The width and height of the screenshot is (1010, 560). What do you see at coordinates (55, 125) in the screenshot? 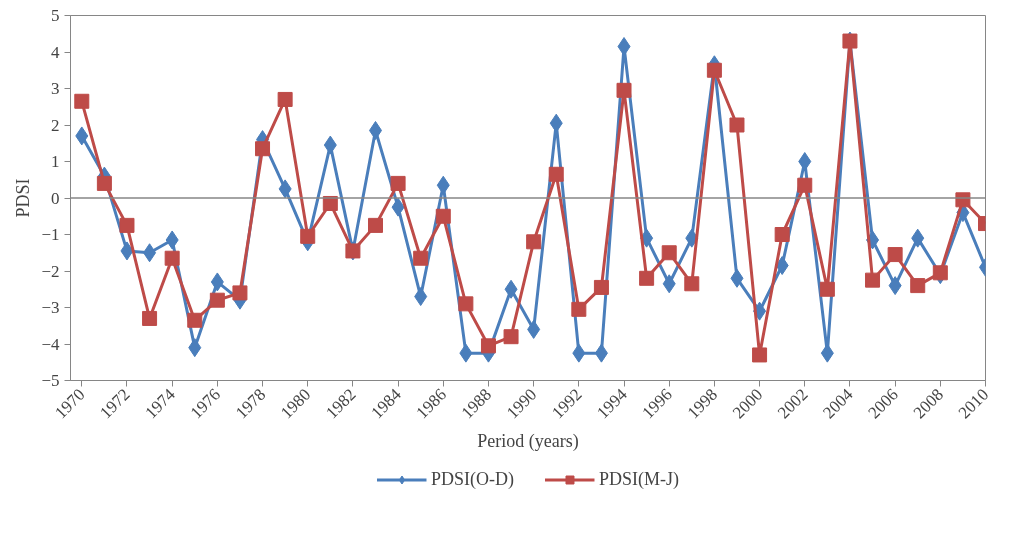
I see `y-tick-label: 2` at bounding box center [55, 125].